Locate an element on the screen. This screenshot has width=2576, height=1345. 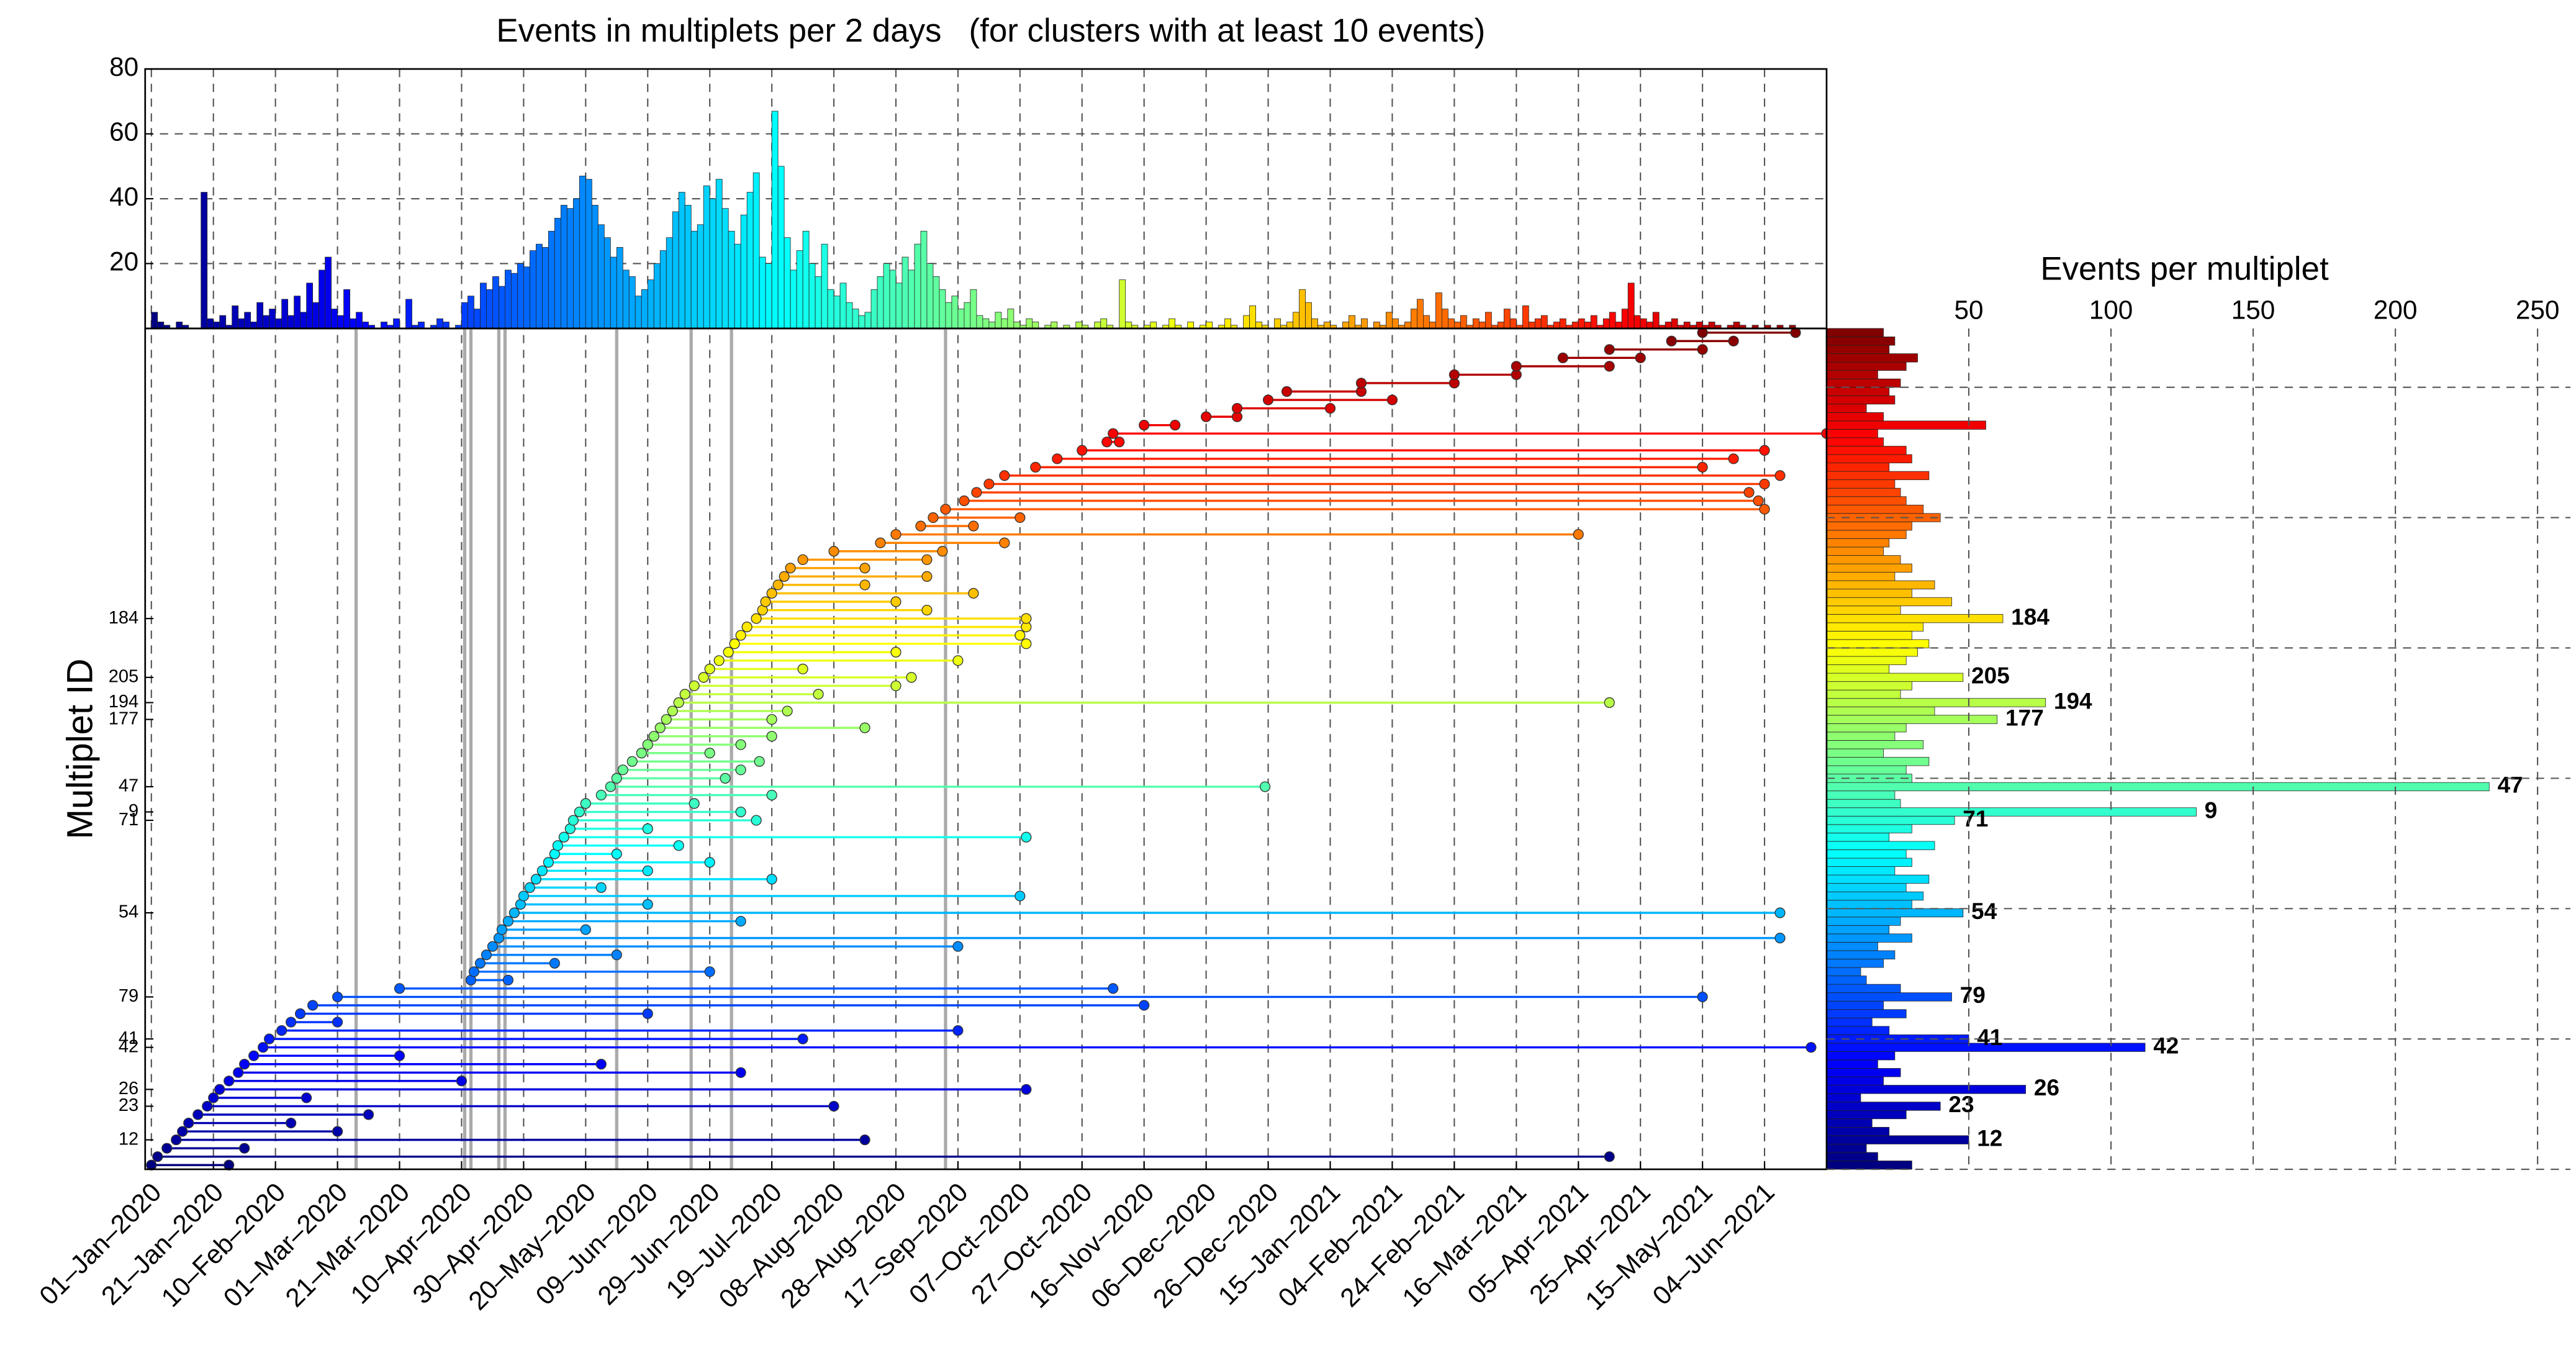
y-tick-label: 26 is located at coordinates (128, 1088).